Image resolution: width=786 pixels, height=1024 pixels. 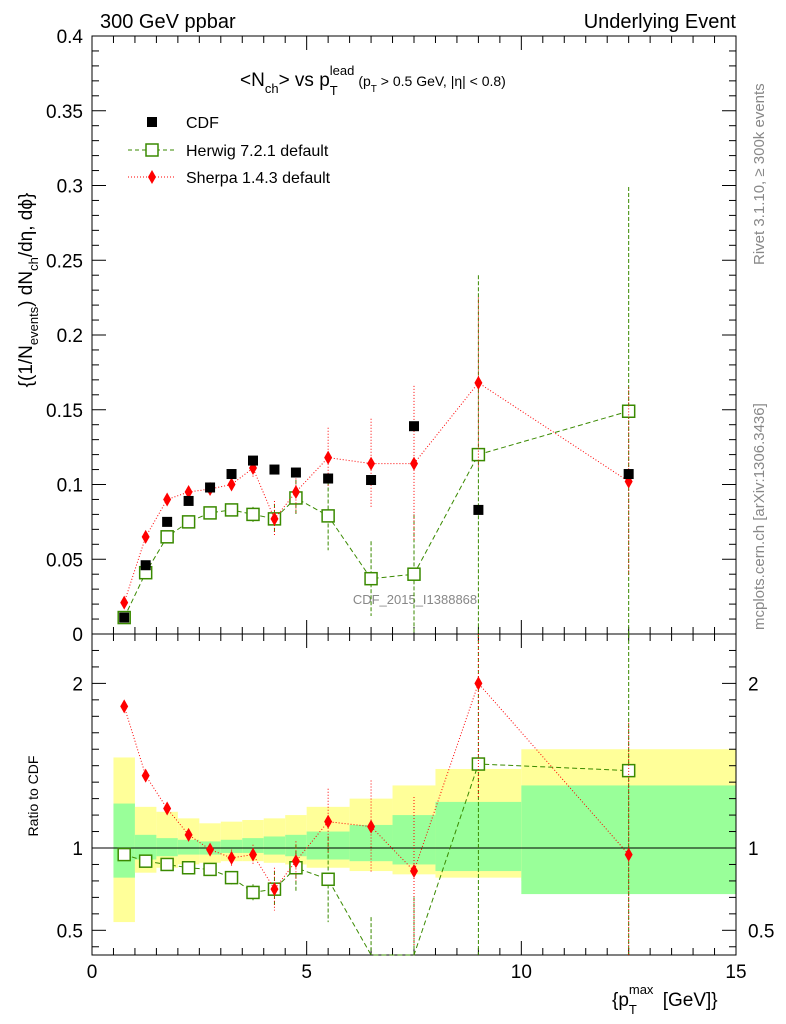 What do you see at coordinates (521, 972) in the screenshot?
I see `x-tick-label: 10` at bounding box center [521, 972].